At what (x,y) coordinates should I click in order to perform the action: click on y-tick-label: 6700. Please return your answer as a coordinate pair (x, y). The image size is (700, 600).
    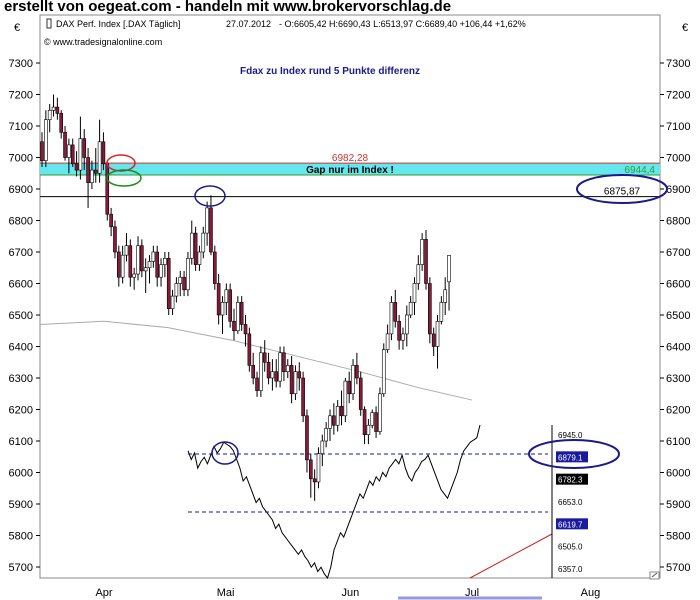
    Looking at the image, I should click on (21, 253).